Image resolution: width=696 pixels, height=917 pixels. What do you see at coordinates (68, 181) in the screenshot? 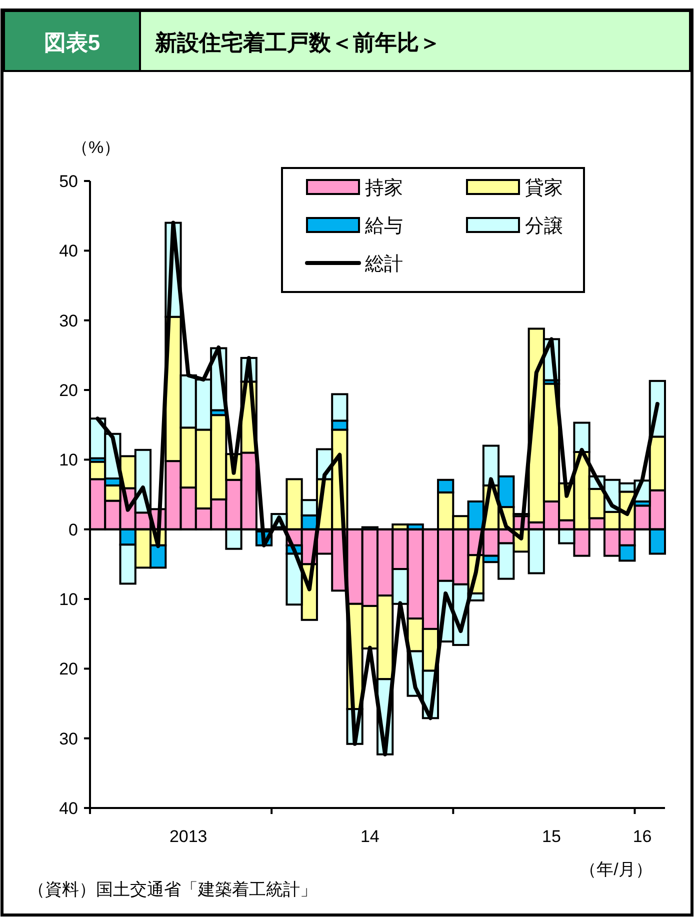
I see `y-tick-label: 50` at bounding box center [68, 181].